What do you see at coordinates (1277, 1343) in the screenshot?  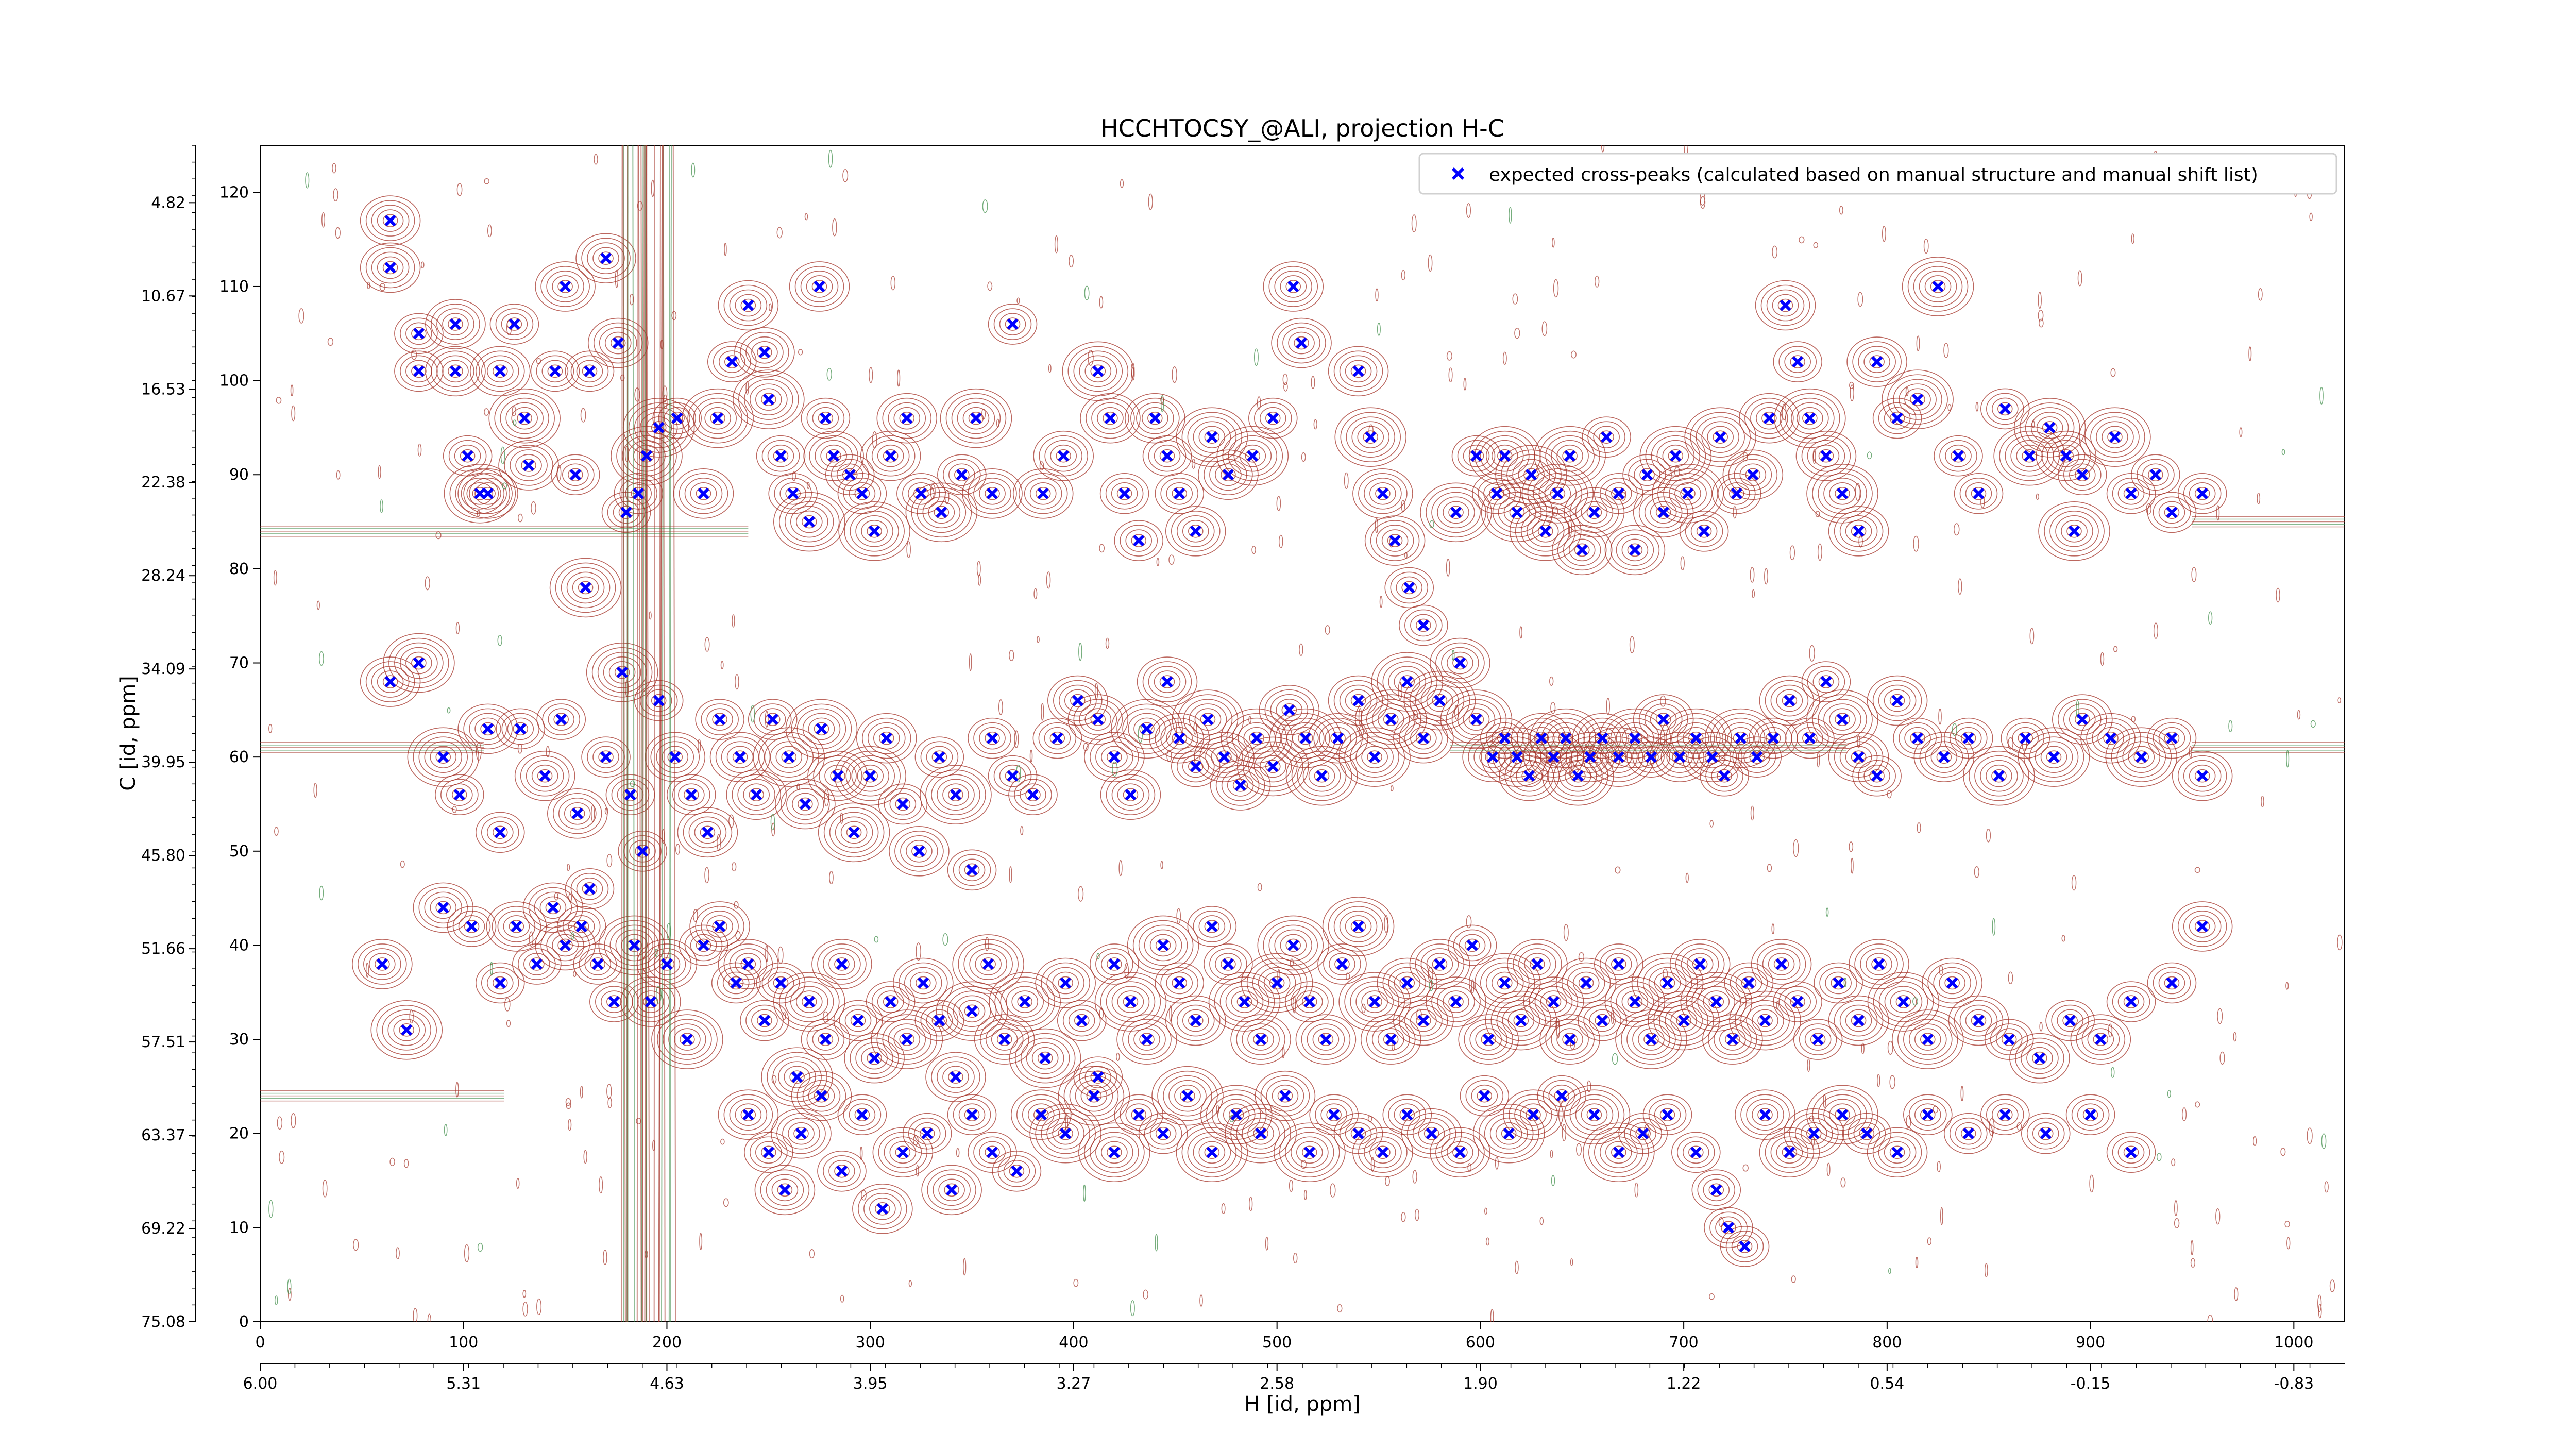 I see `x-tick-label: 500` at bounding box center [1277, 1343].